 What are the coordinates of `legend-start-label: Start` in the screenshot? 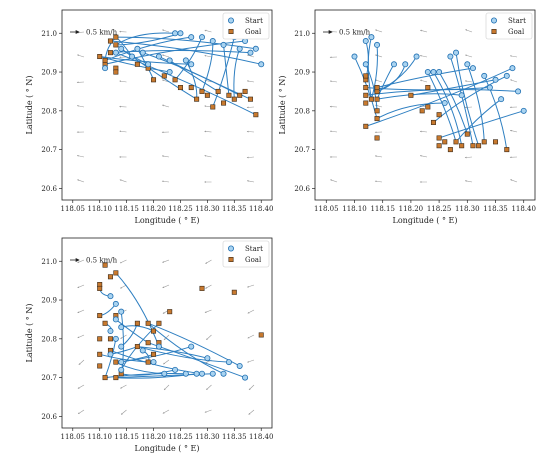 It's located at (517, 21).